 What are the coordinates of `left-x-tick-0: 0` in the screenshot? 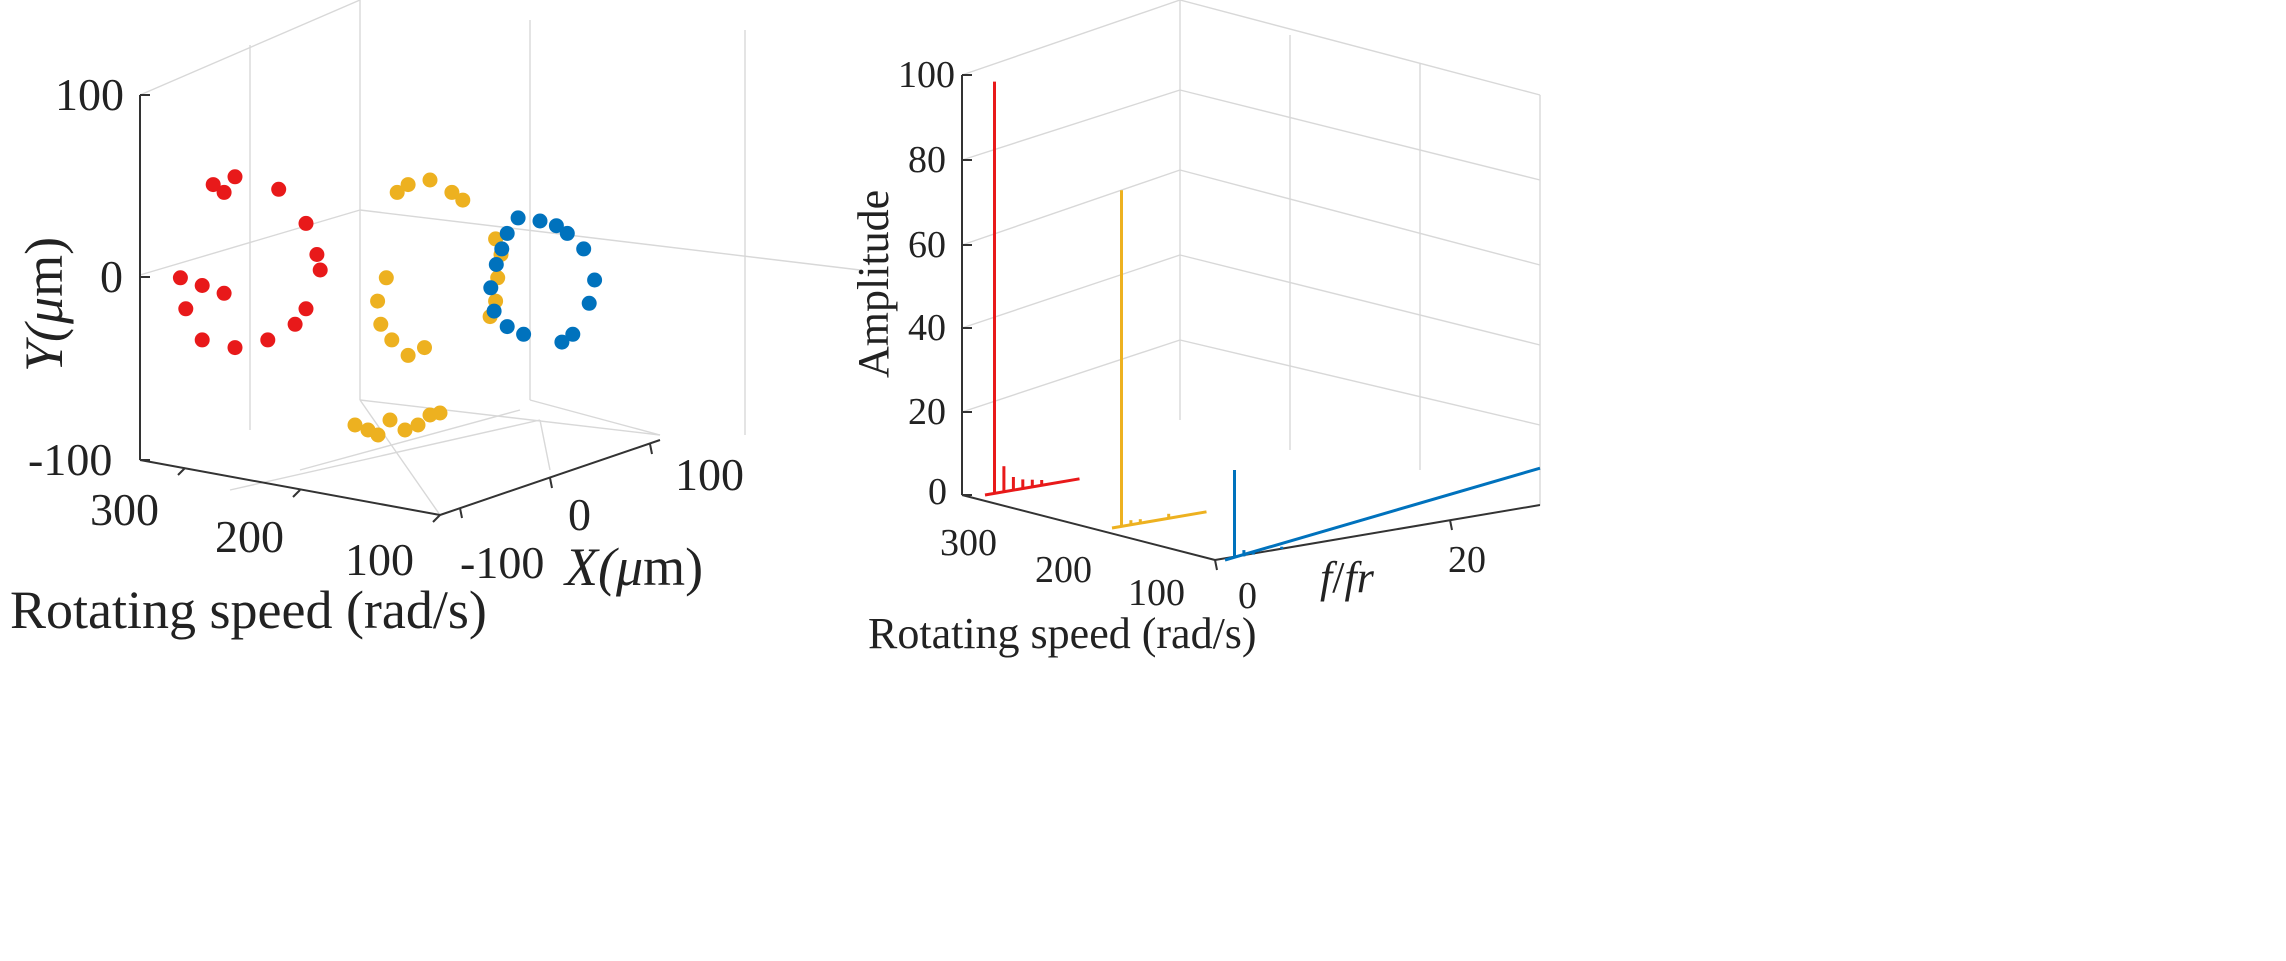 It's located at (579, 514).